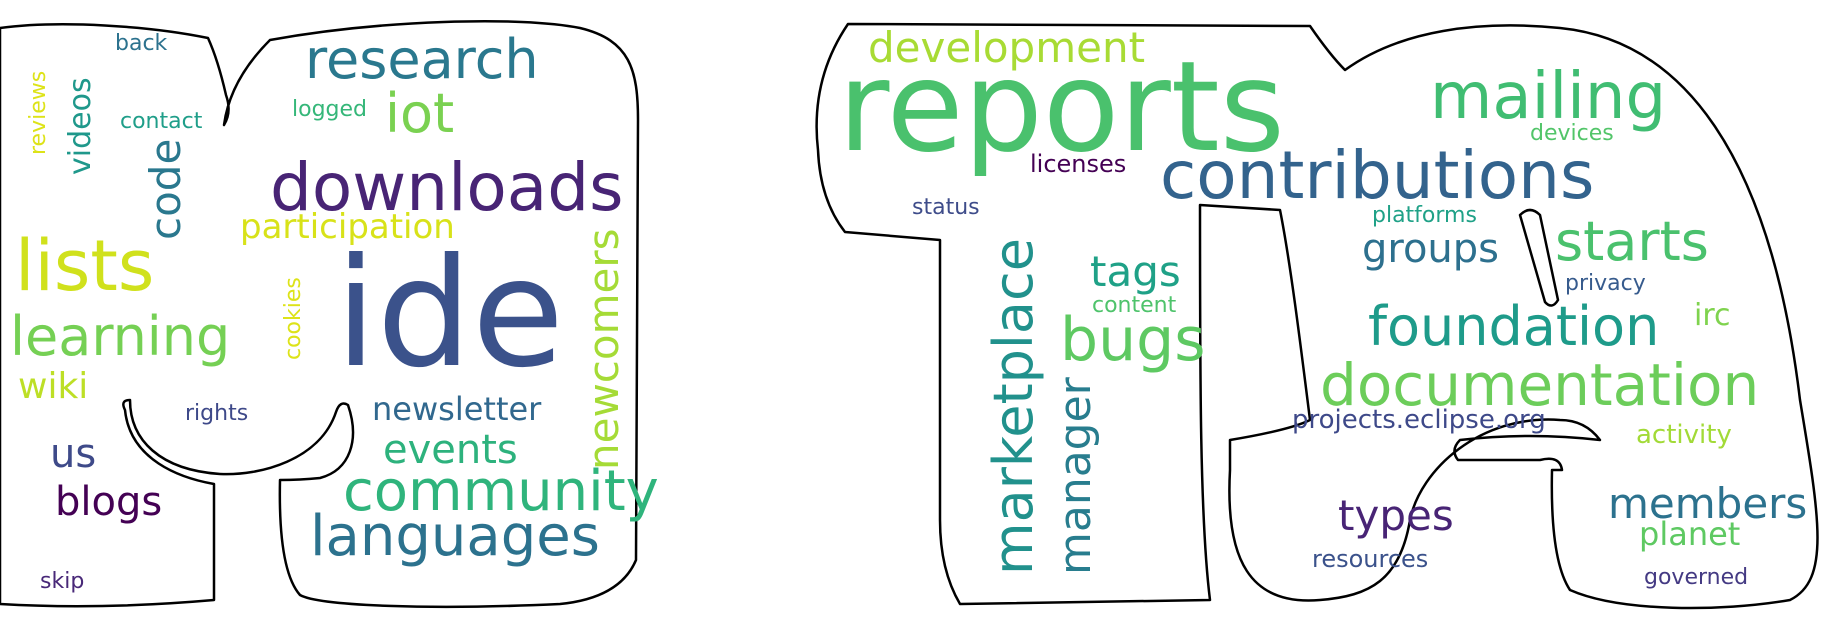 This screenshot has height=623, width=1841. Describe the element at coordinates (1135, 271) in the screenshot. I see `cloud-word: tags` at that location.